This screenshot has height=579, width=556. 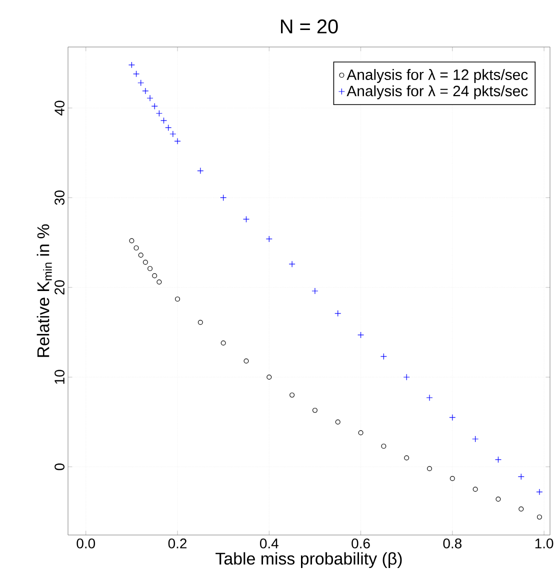 What do you see at coordinates (59, 287) in the screenshot?
I see `y-tick-label: 20` at bounding box center [59, 287].